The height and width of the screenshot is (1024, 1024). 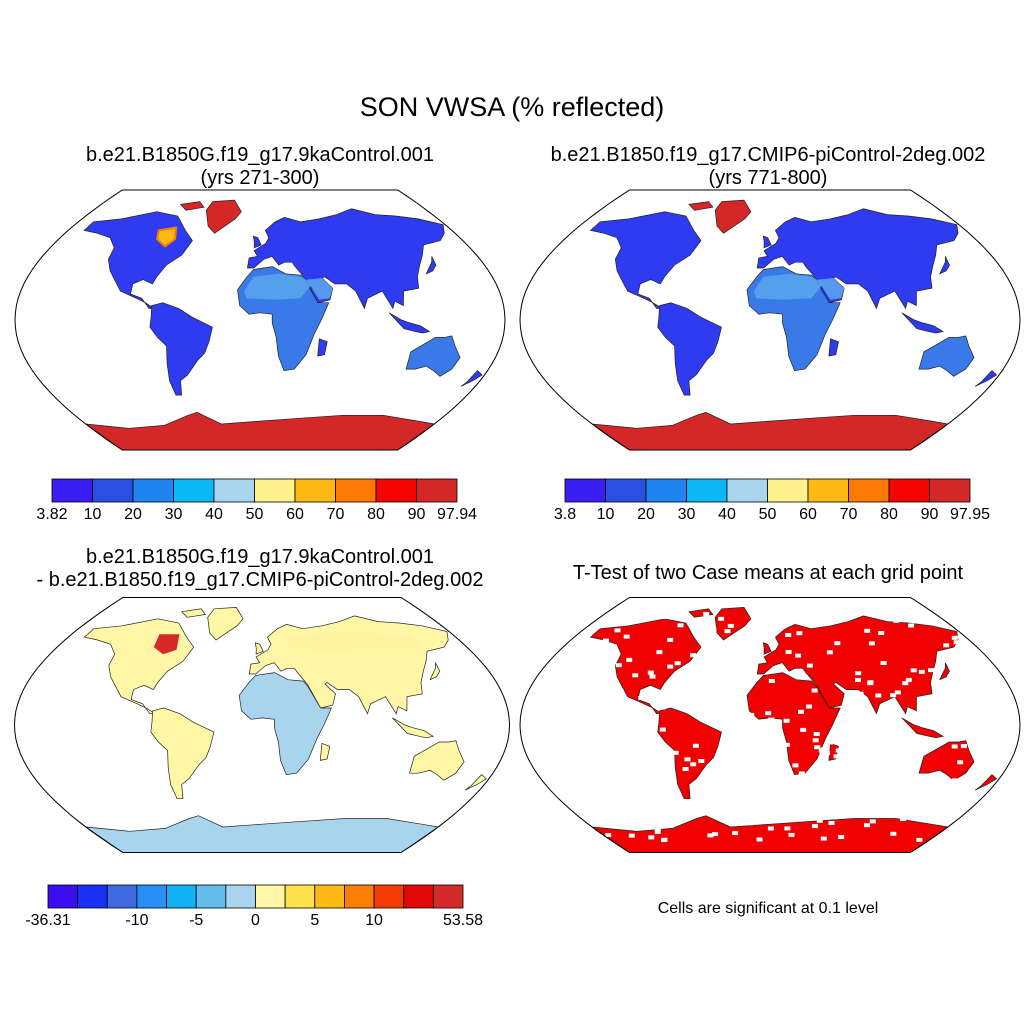 I want to click on land-samerica, so click(x=182, y=753).